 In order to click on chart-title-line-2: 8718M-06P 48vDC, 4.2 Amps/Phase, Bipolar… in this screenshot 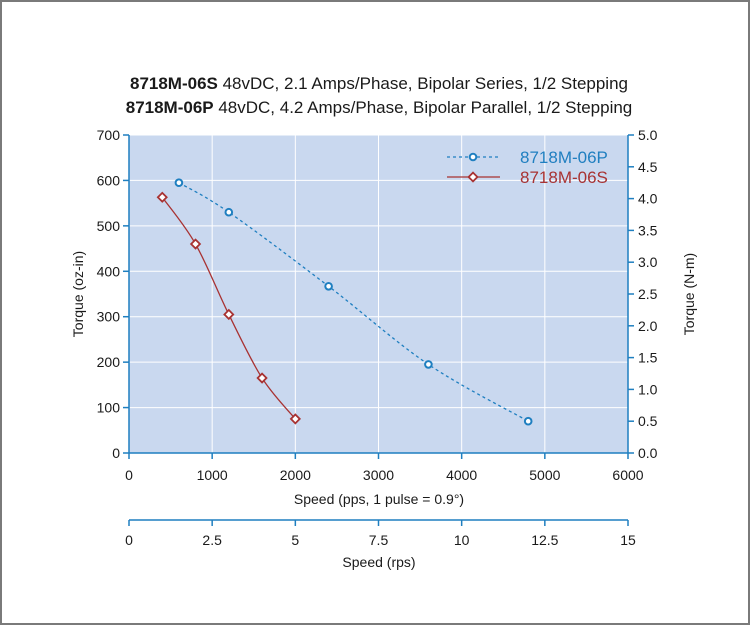, I will do `click(379, 107)`.